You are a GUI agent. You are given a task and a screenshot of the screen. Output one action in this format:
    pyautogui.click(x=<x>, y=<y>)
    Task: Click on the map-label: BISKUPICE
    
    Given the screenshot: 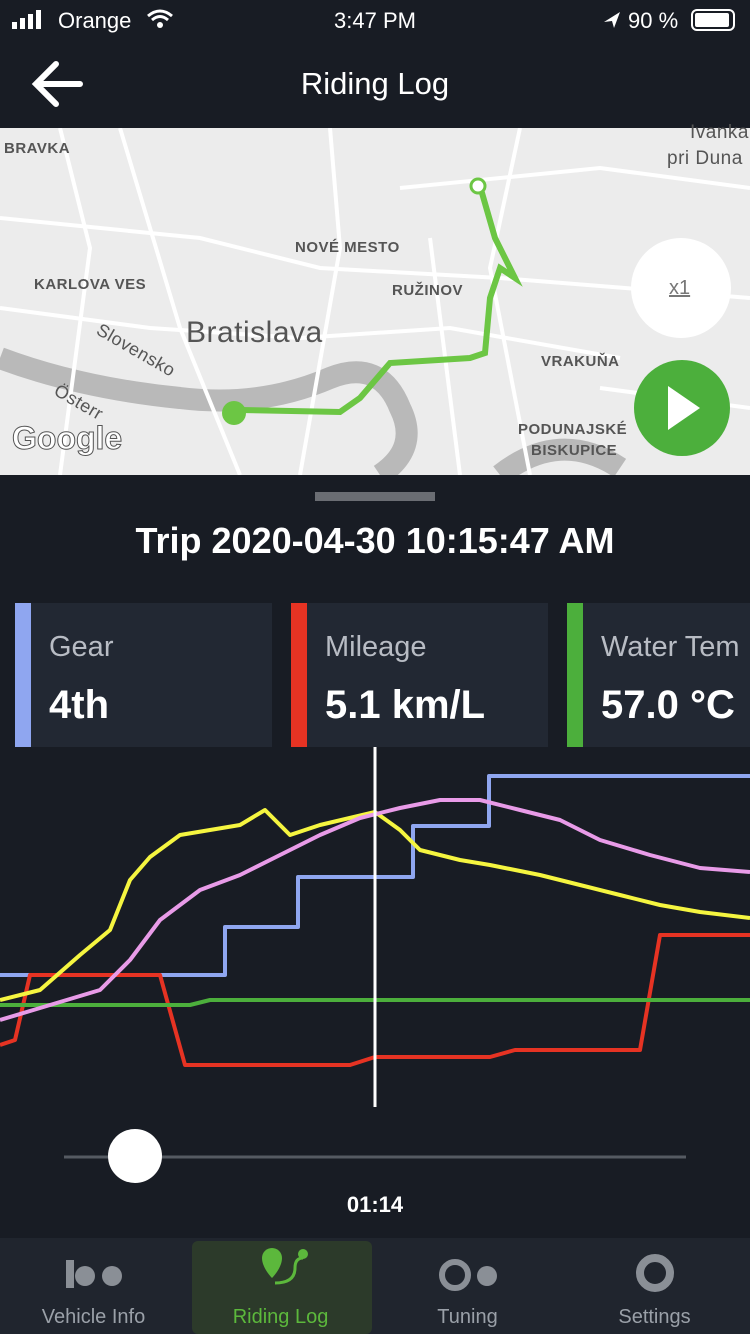 What is the action you would take?
    pyautogui.click(x=574, y=450)
    